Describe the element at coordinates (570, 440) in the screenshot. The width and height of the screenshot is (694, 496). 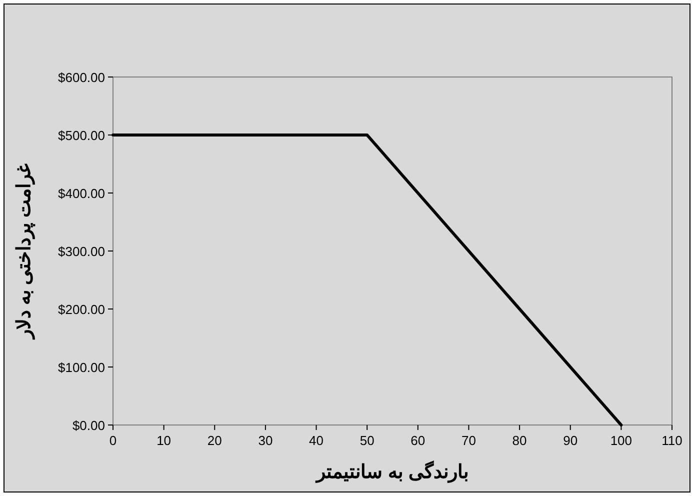
I see `x-tick-label: 90` at that location.